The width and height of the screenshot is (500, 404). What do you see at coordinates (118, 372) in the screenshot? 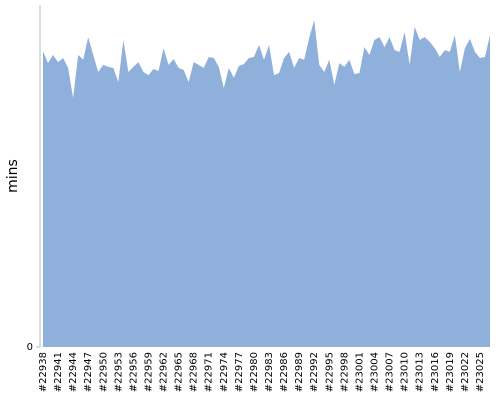
I see `x-tick-label: #22953` at bounding box center [118, 372].